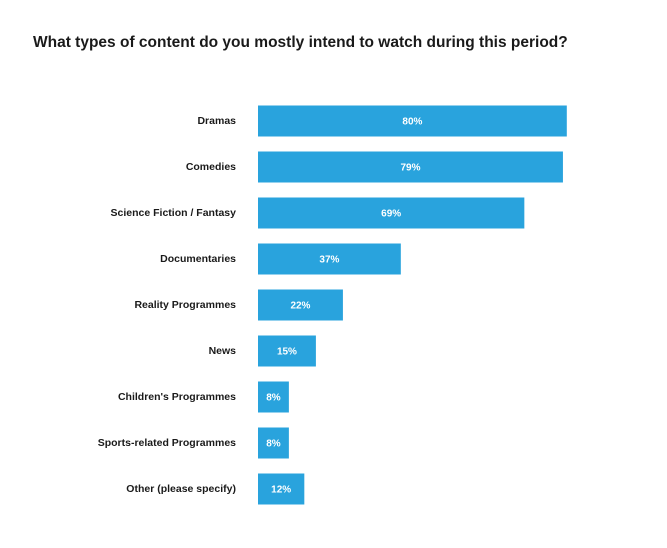 The image size is (667, 548). I want to click on value-label-documentaries: 37%, so click(329, 260).